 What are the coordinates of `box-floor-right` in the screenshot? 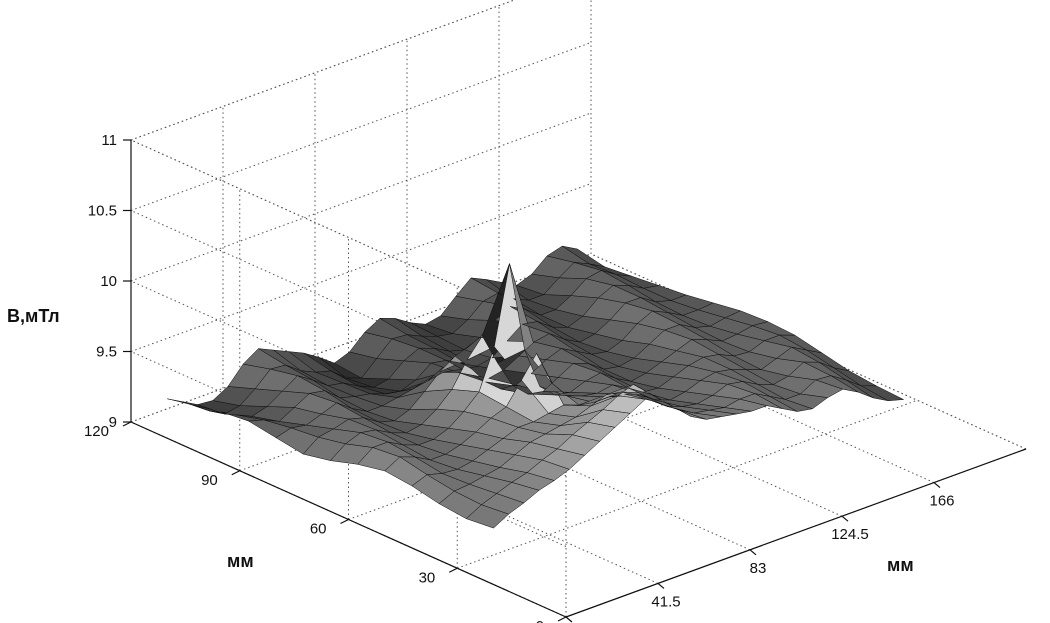 It's located at (808, 351).